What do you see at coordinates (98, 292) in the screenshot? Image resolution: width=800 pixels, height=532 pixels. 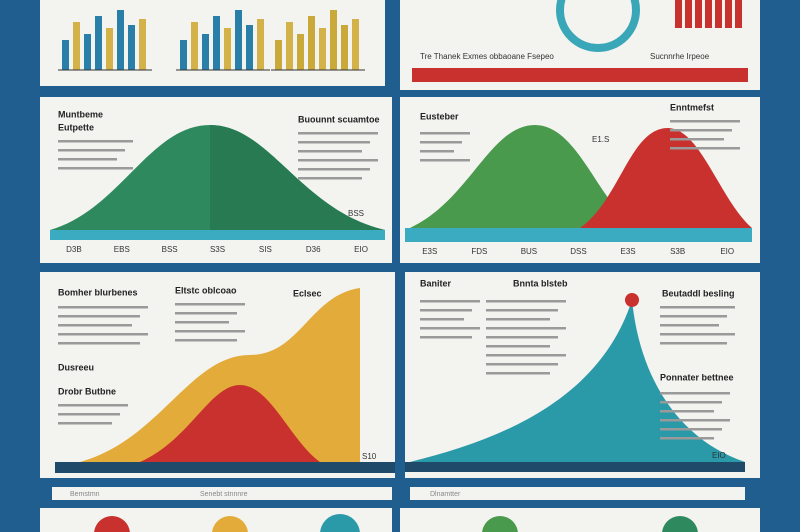 I see `title: Bomher blurbenes` at bounding box center [98, 292].